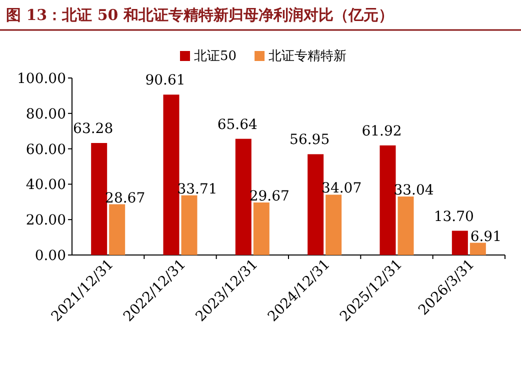  What do you see at coordinates (46, 150) in the screenshot?
I see `y-tick-label: 60.00` at bounding box center [46, 150].